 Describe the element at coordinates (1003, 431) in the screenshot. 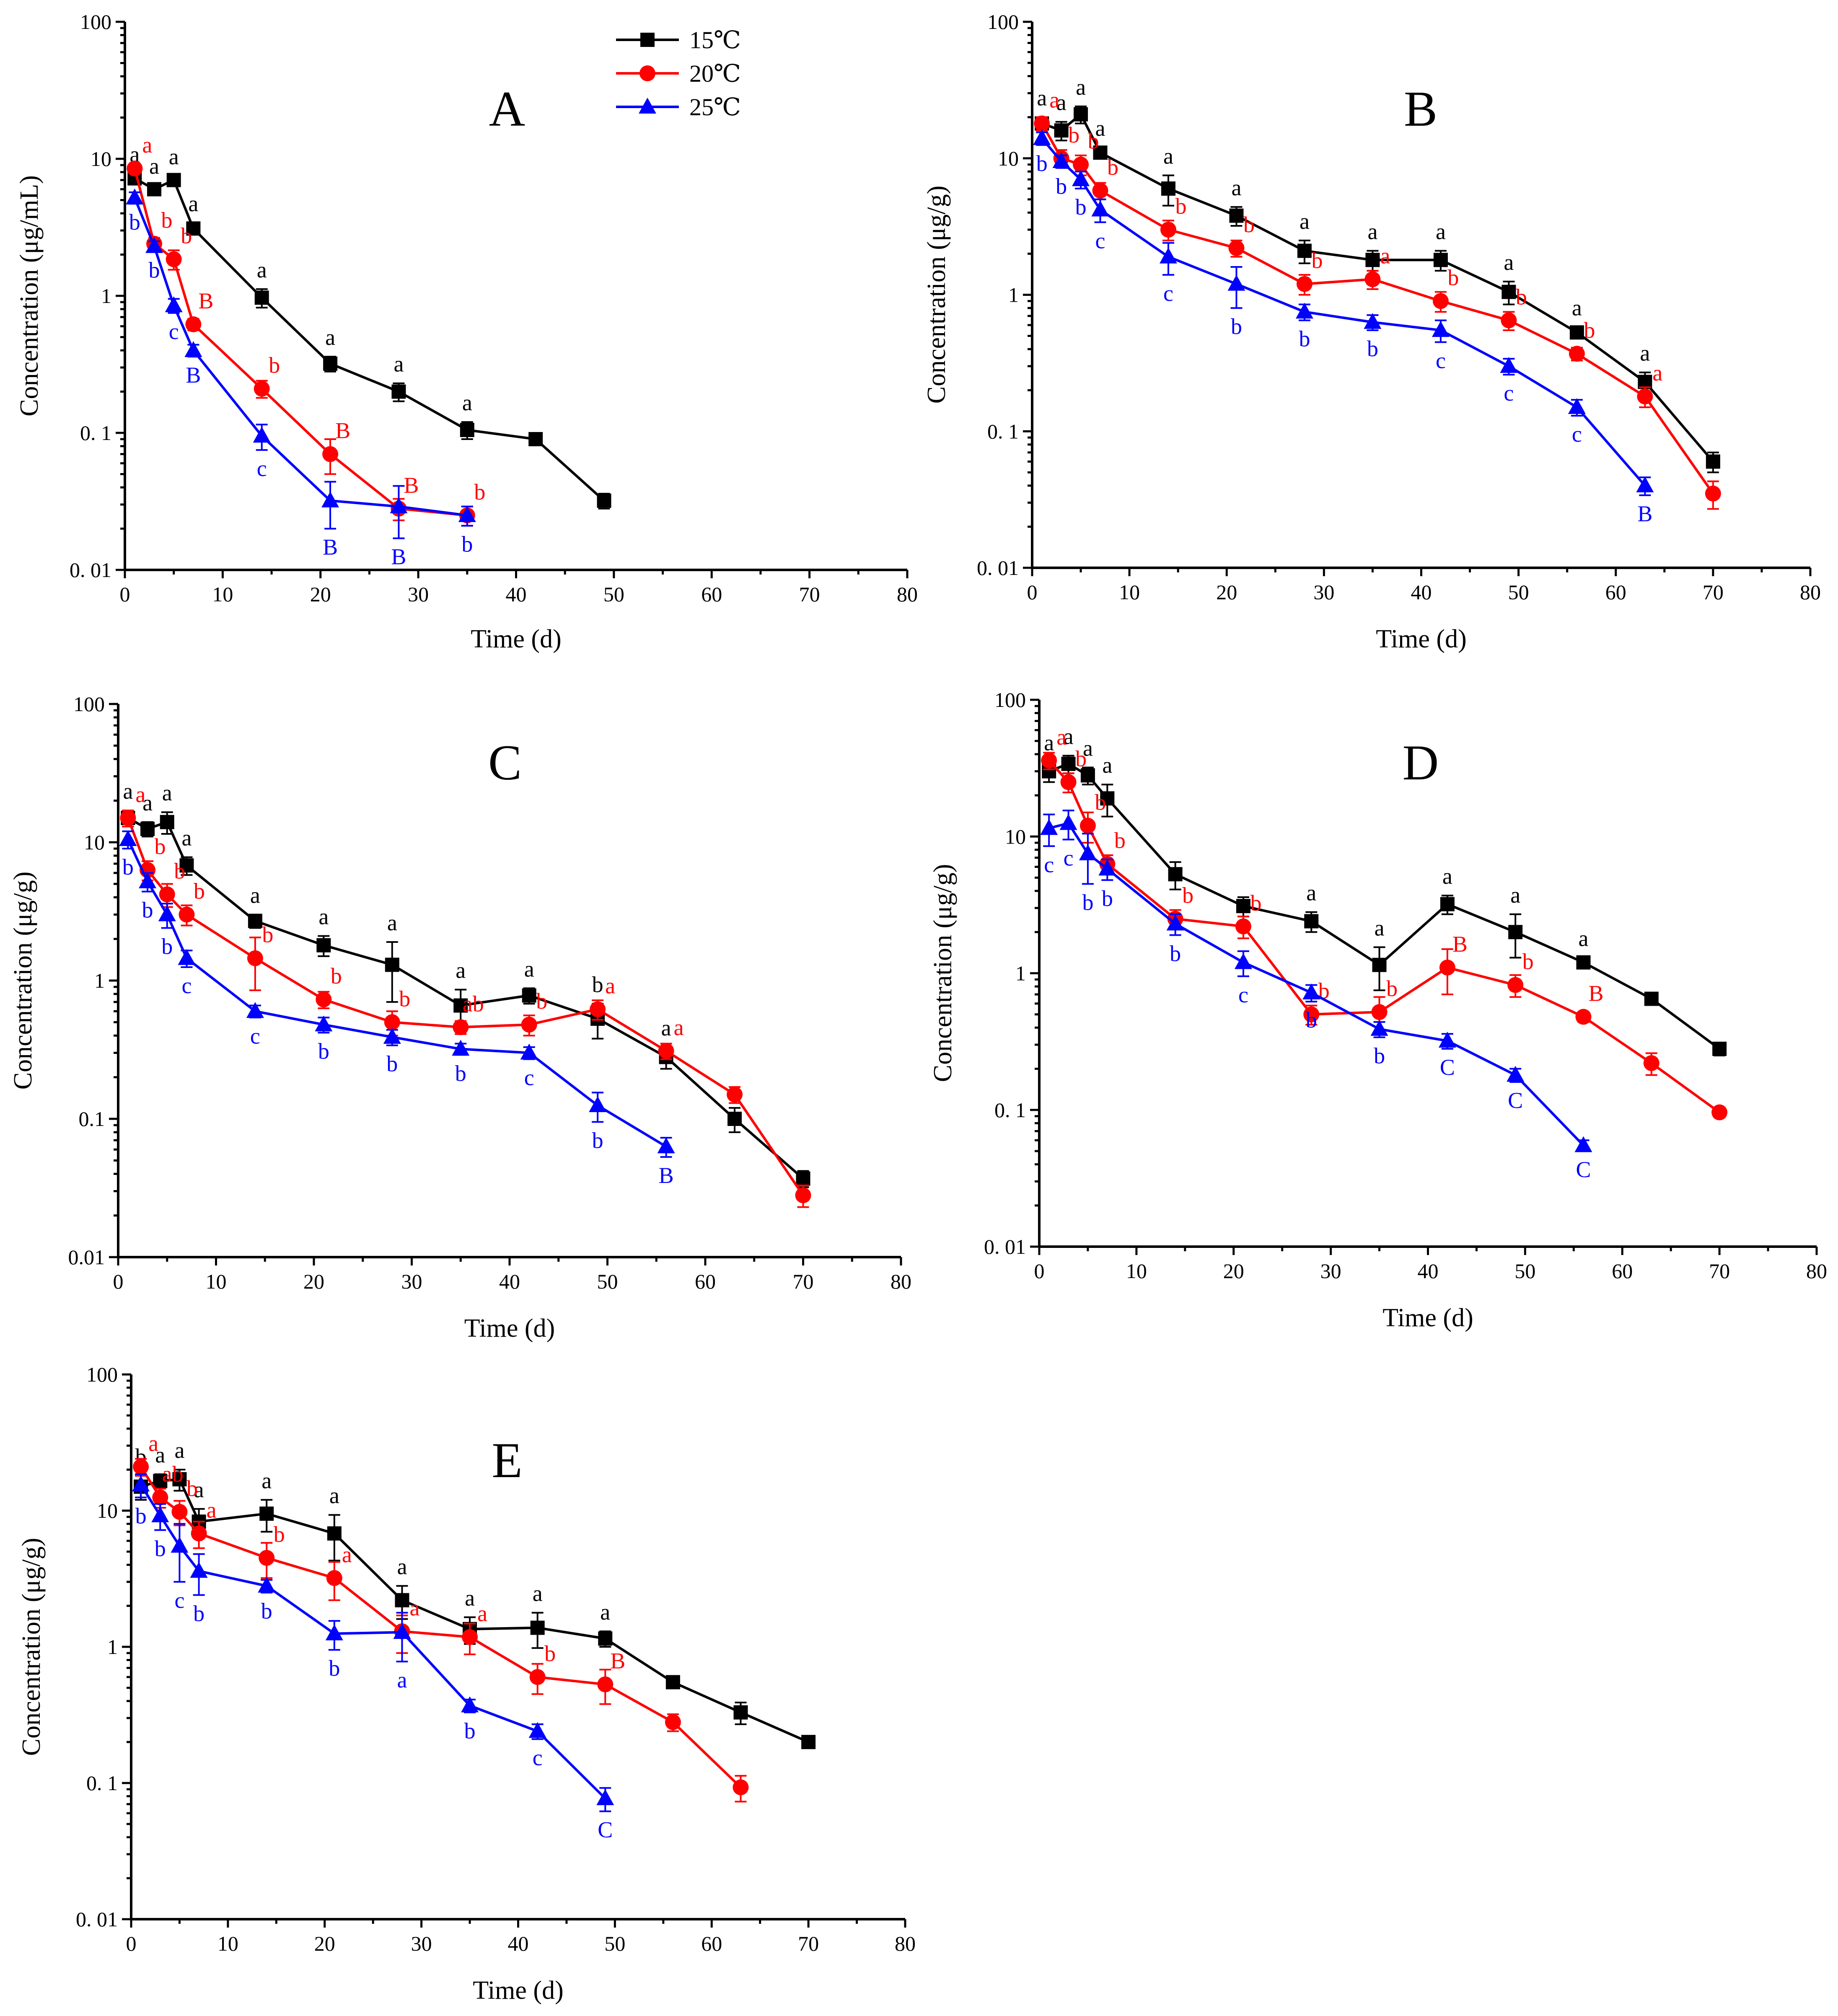

I see `y-tick-label: 0. 1` at that location.